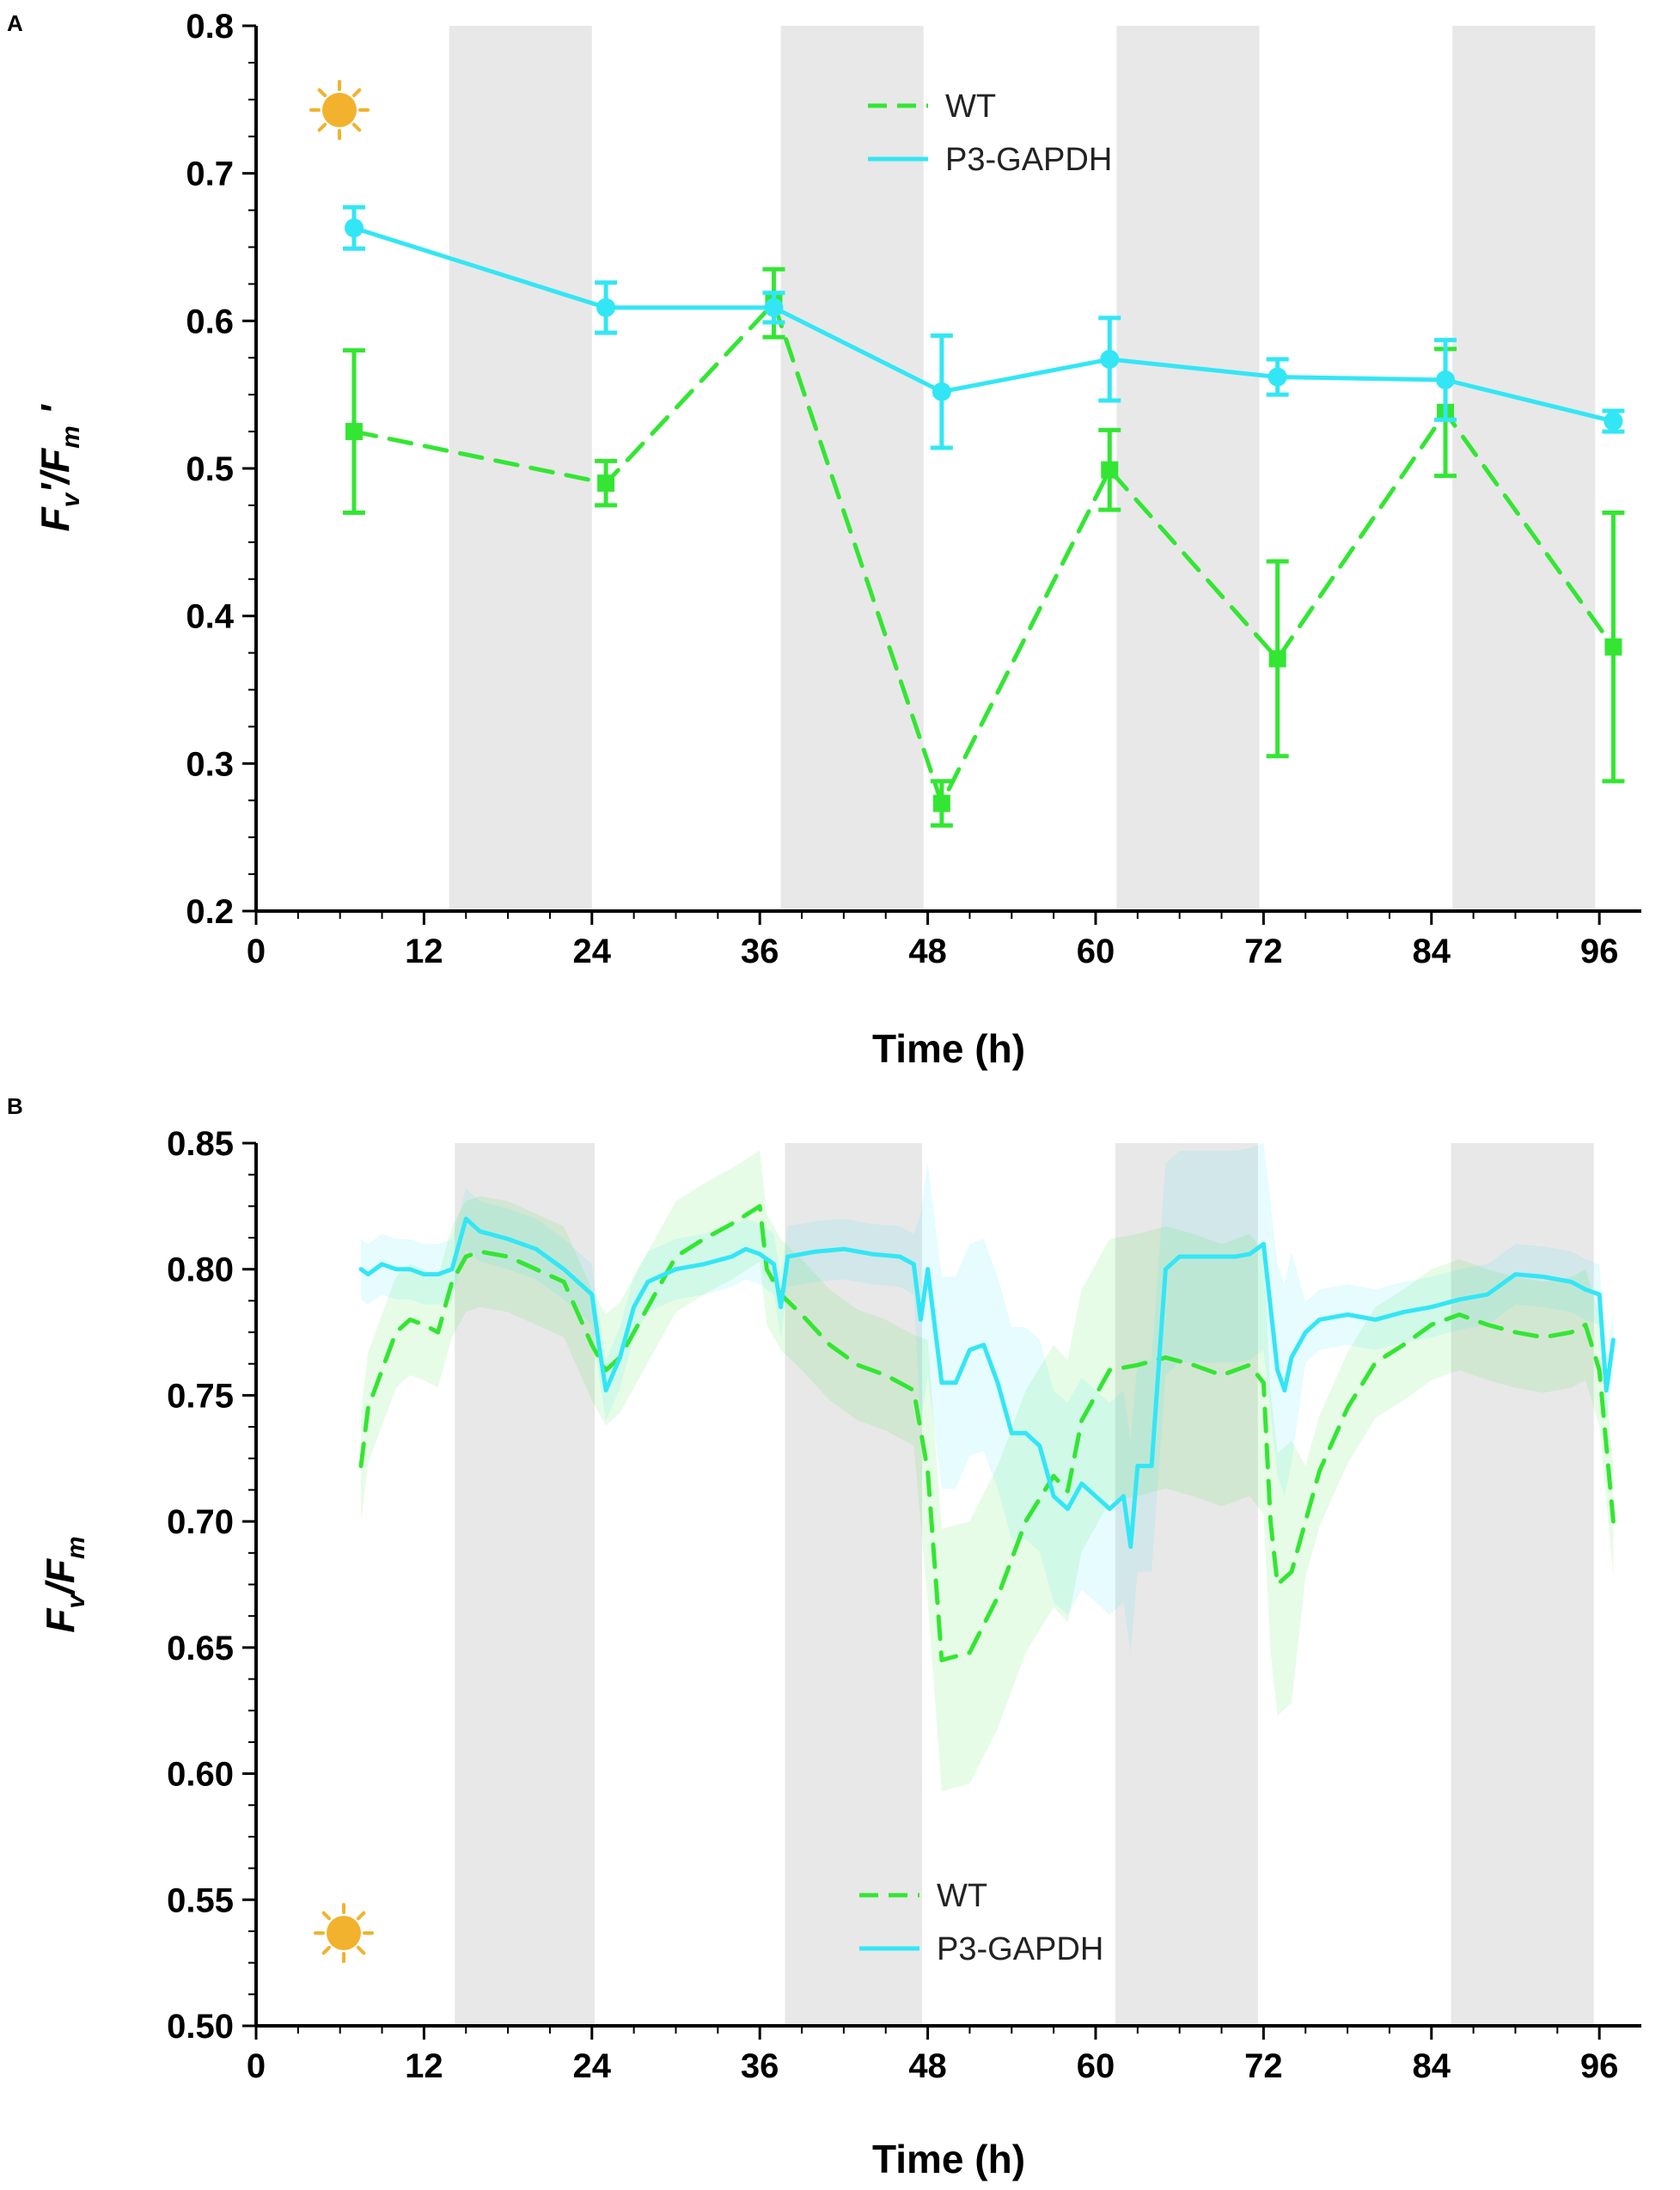 The height and width of the screenshot is (2190, 1680). I want to click on y-tick-label: 0.85, so click(200, 1144).